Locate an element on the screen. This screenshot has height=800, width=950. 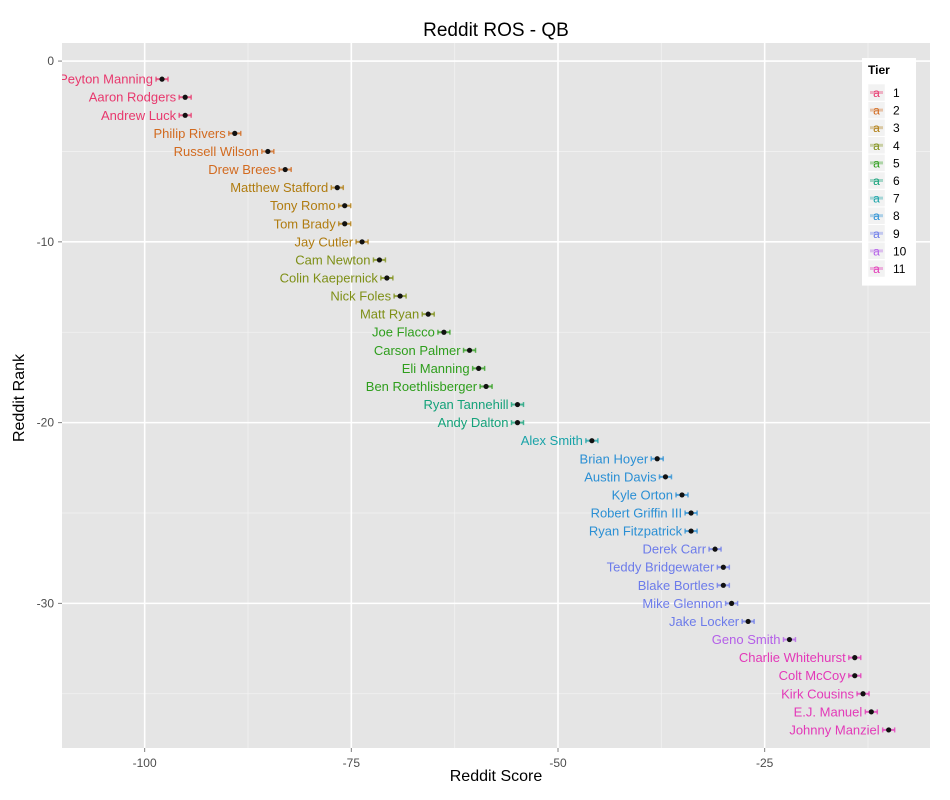
legend-item-label: 8 is located at coordinates (896, 216).